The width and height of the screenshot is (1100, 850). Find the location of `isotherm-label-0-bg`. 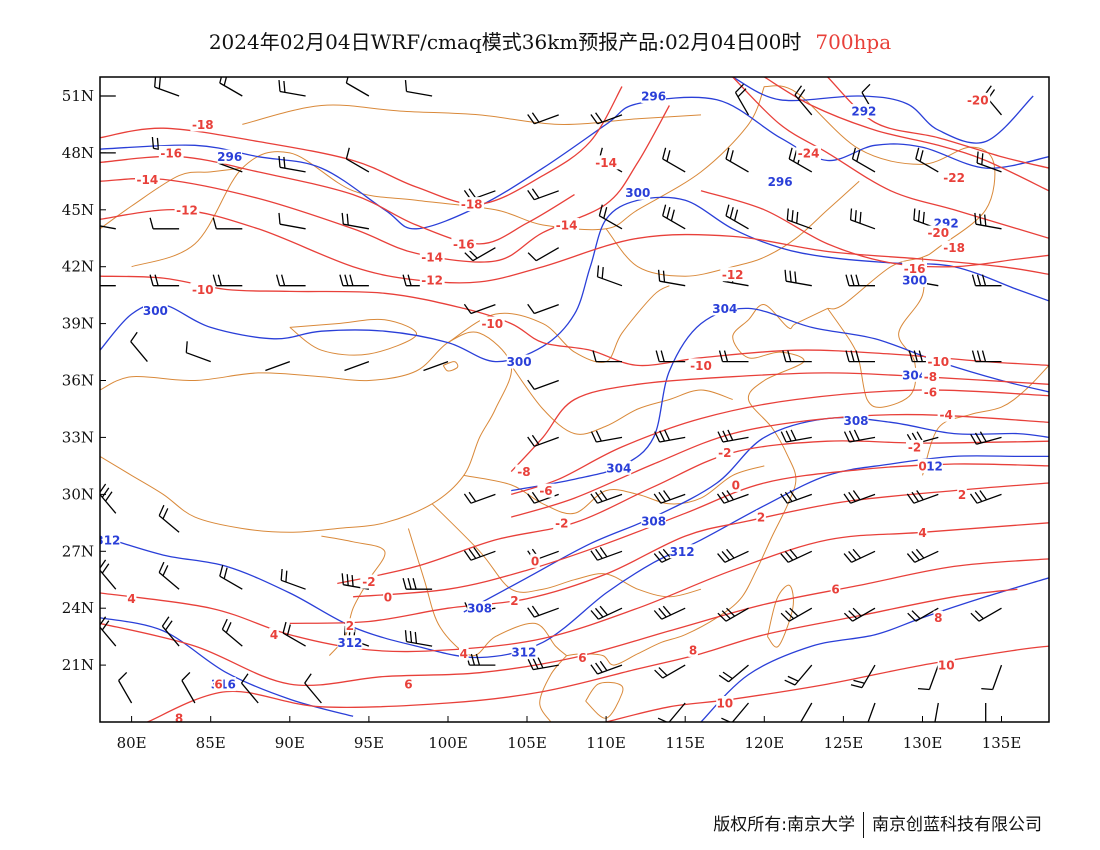

isotherm-label-0-bg is located at coordinates (736, 484).